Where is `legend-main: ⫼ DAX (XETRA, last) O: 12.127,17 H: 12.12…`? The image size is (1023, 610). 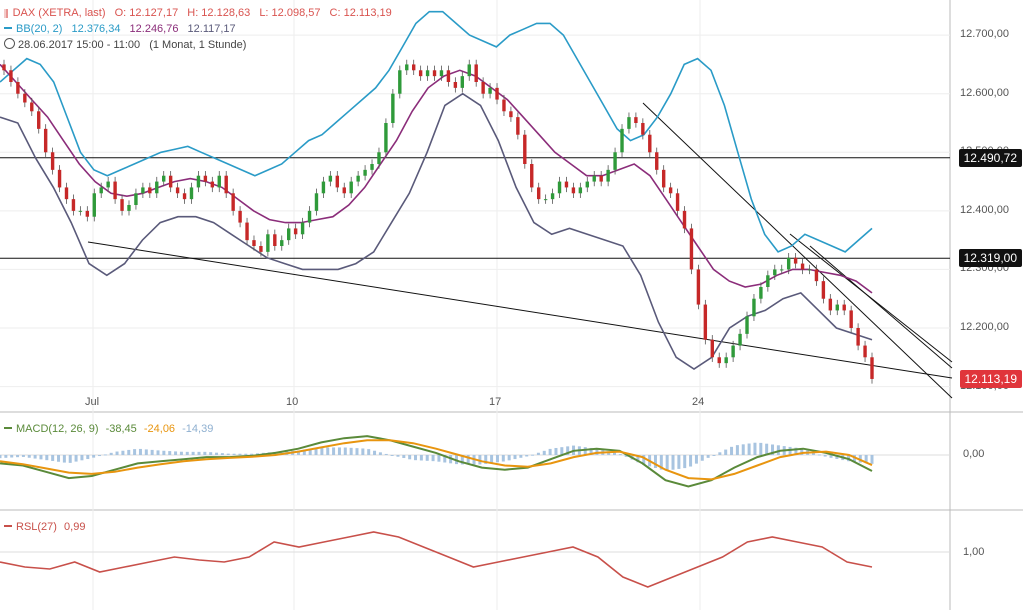 legend-main: ⫼ DAX (XETRA, last) O: 12.127,17 H: 12.12… is located at coordinates (198, 13).